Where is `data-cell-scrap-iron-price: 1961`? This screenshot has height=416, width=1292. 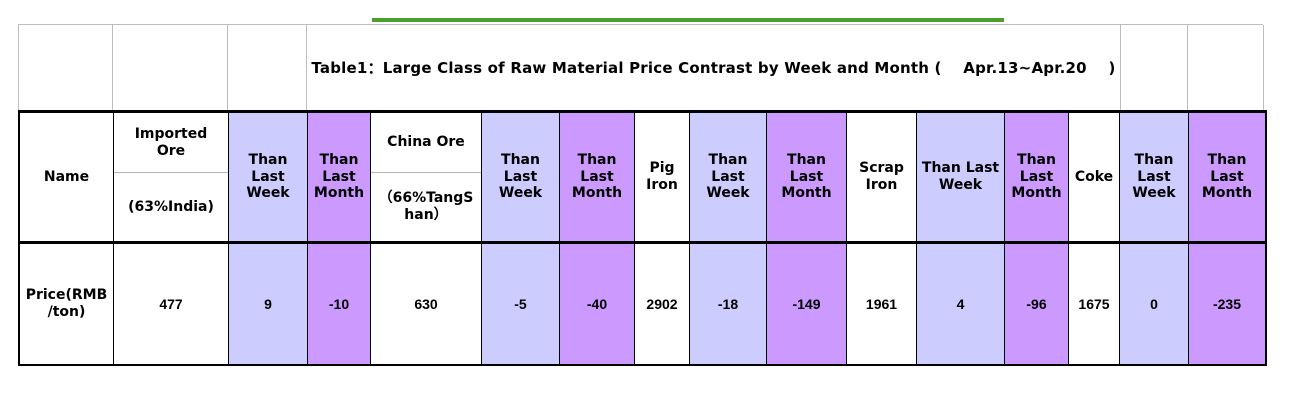
data-cell-scrap-iron-price: 1961 is located at coordinates (882, 304).